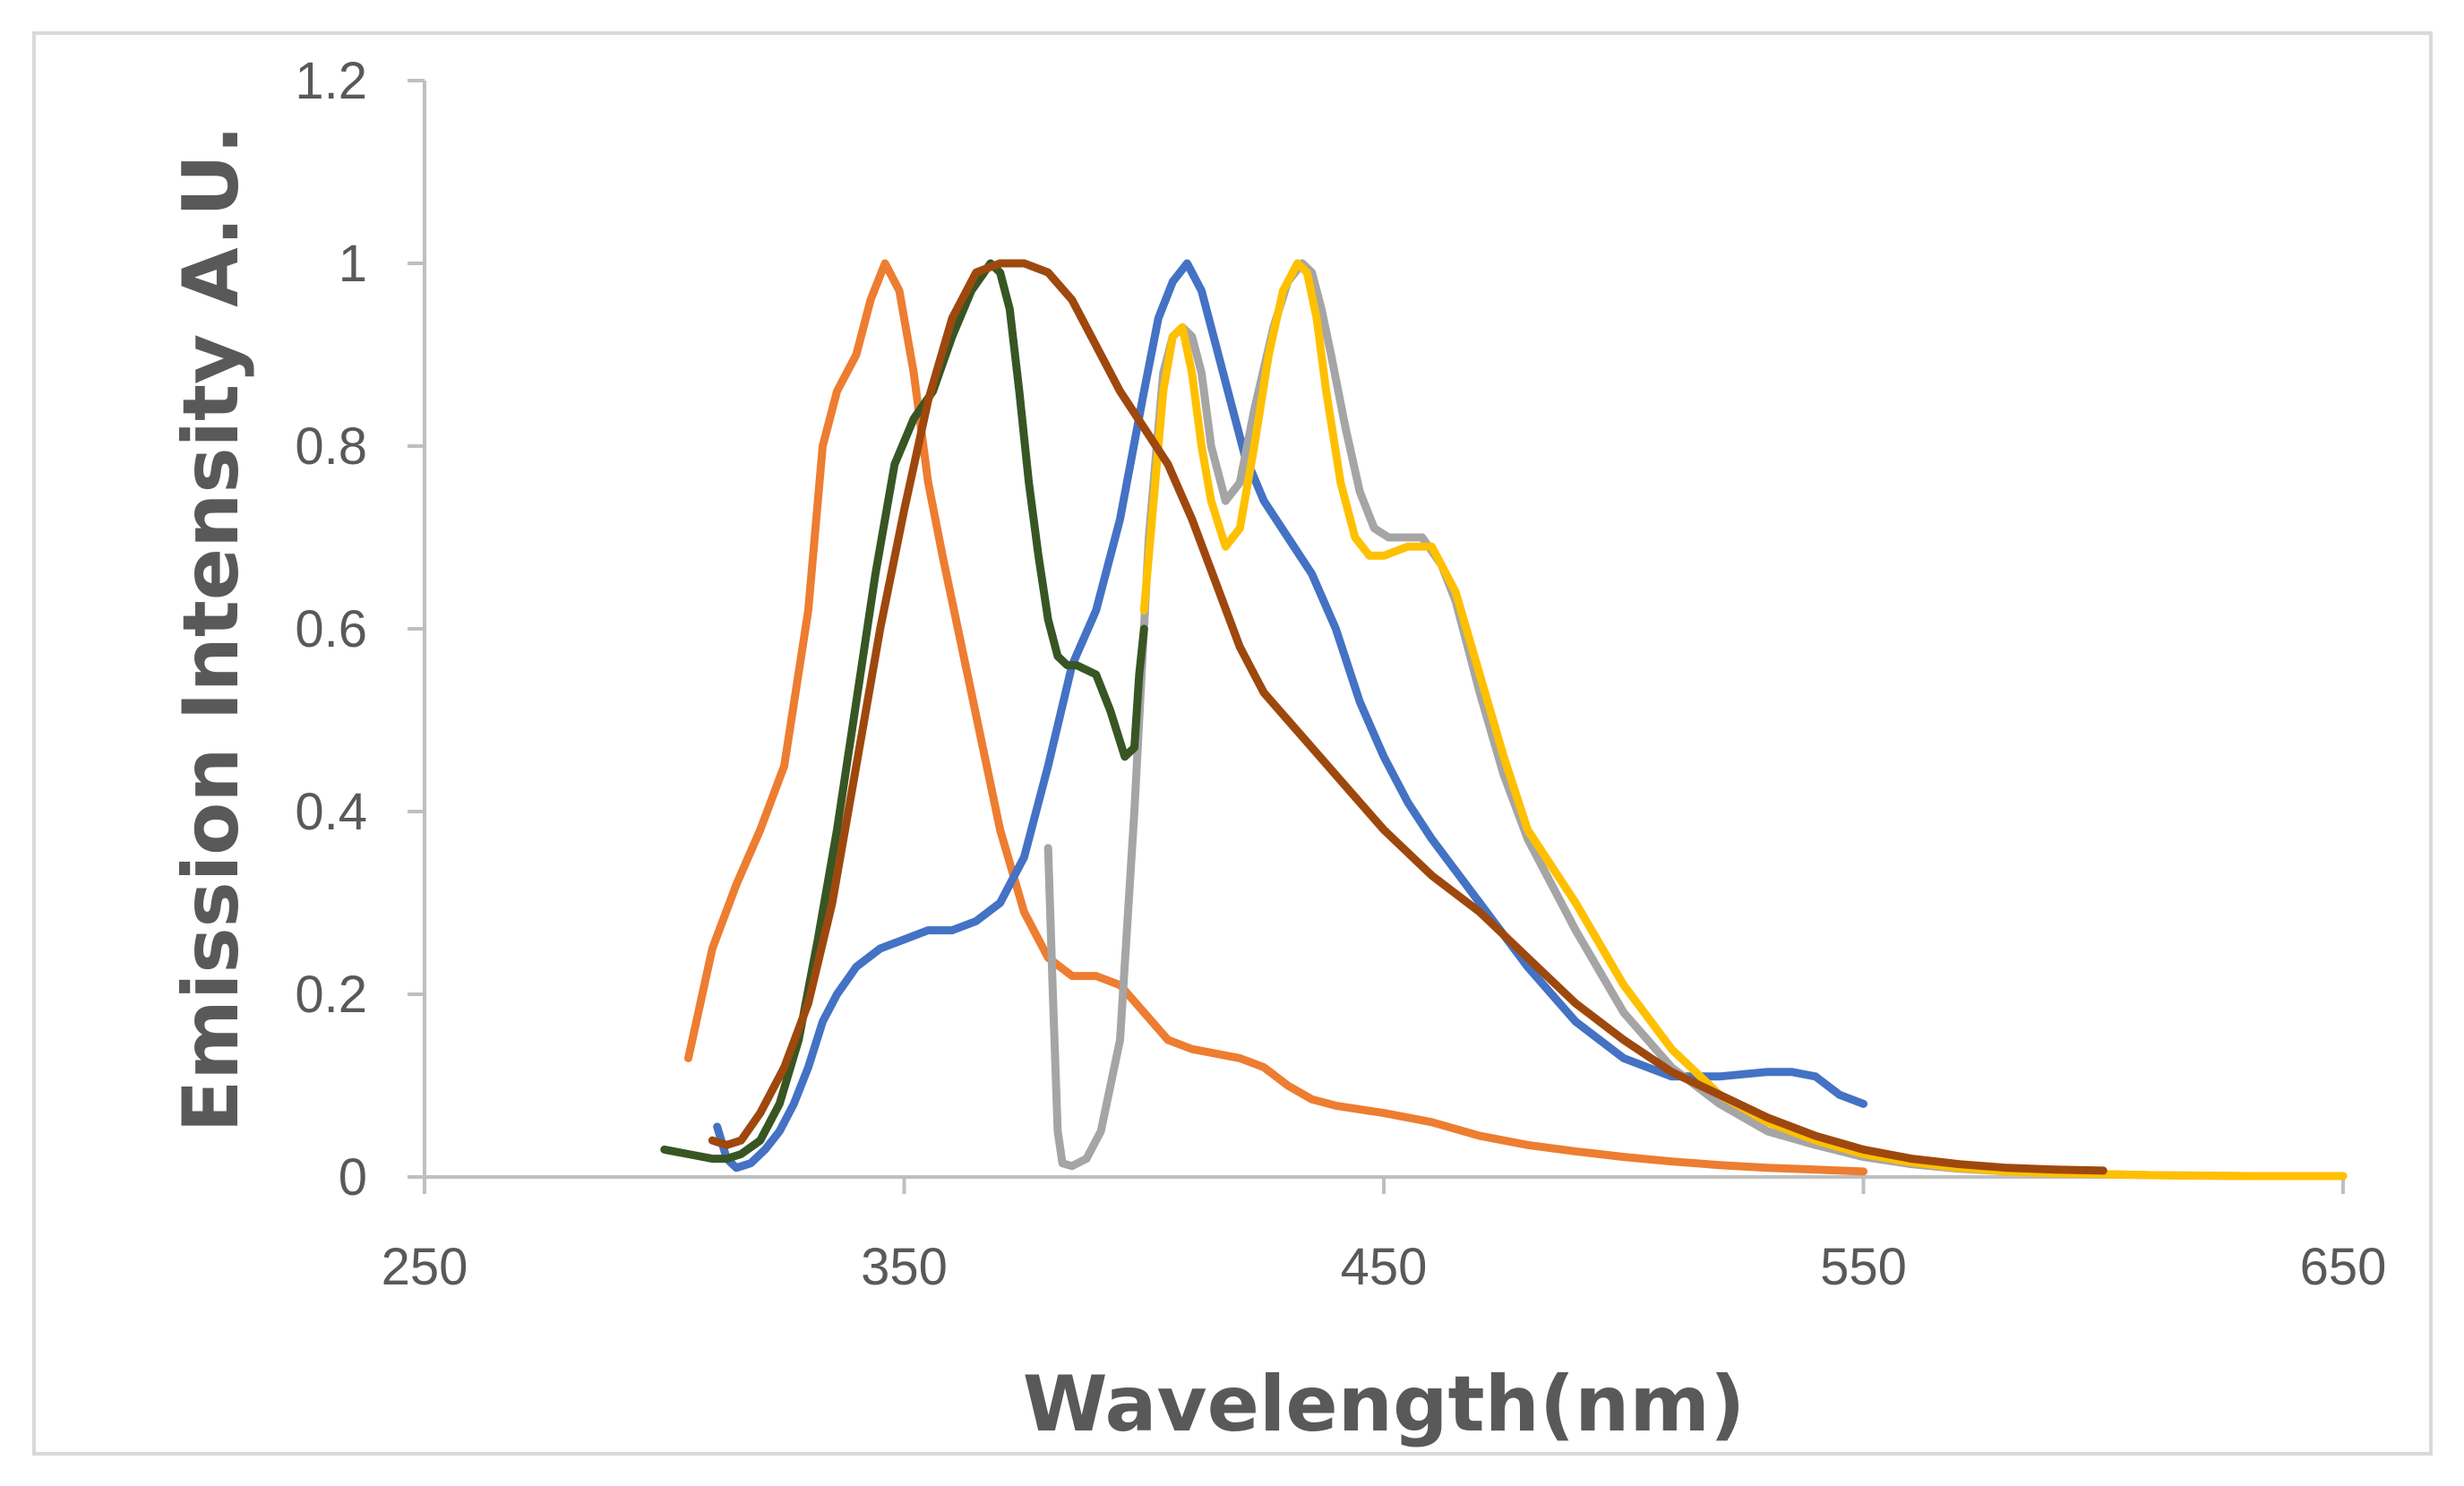  I want to click on x-axis-title: Wavelength(nm), so click(1384, 1404).